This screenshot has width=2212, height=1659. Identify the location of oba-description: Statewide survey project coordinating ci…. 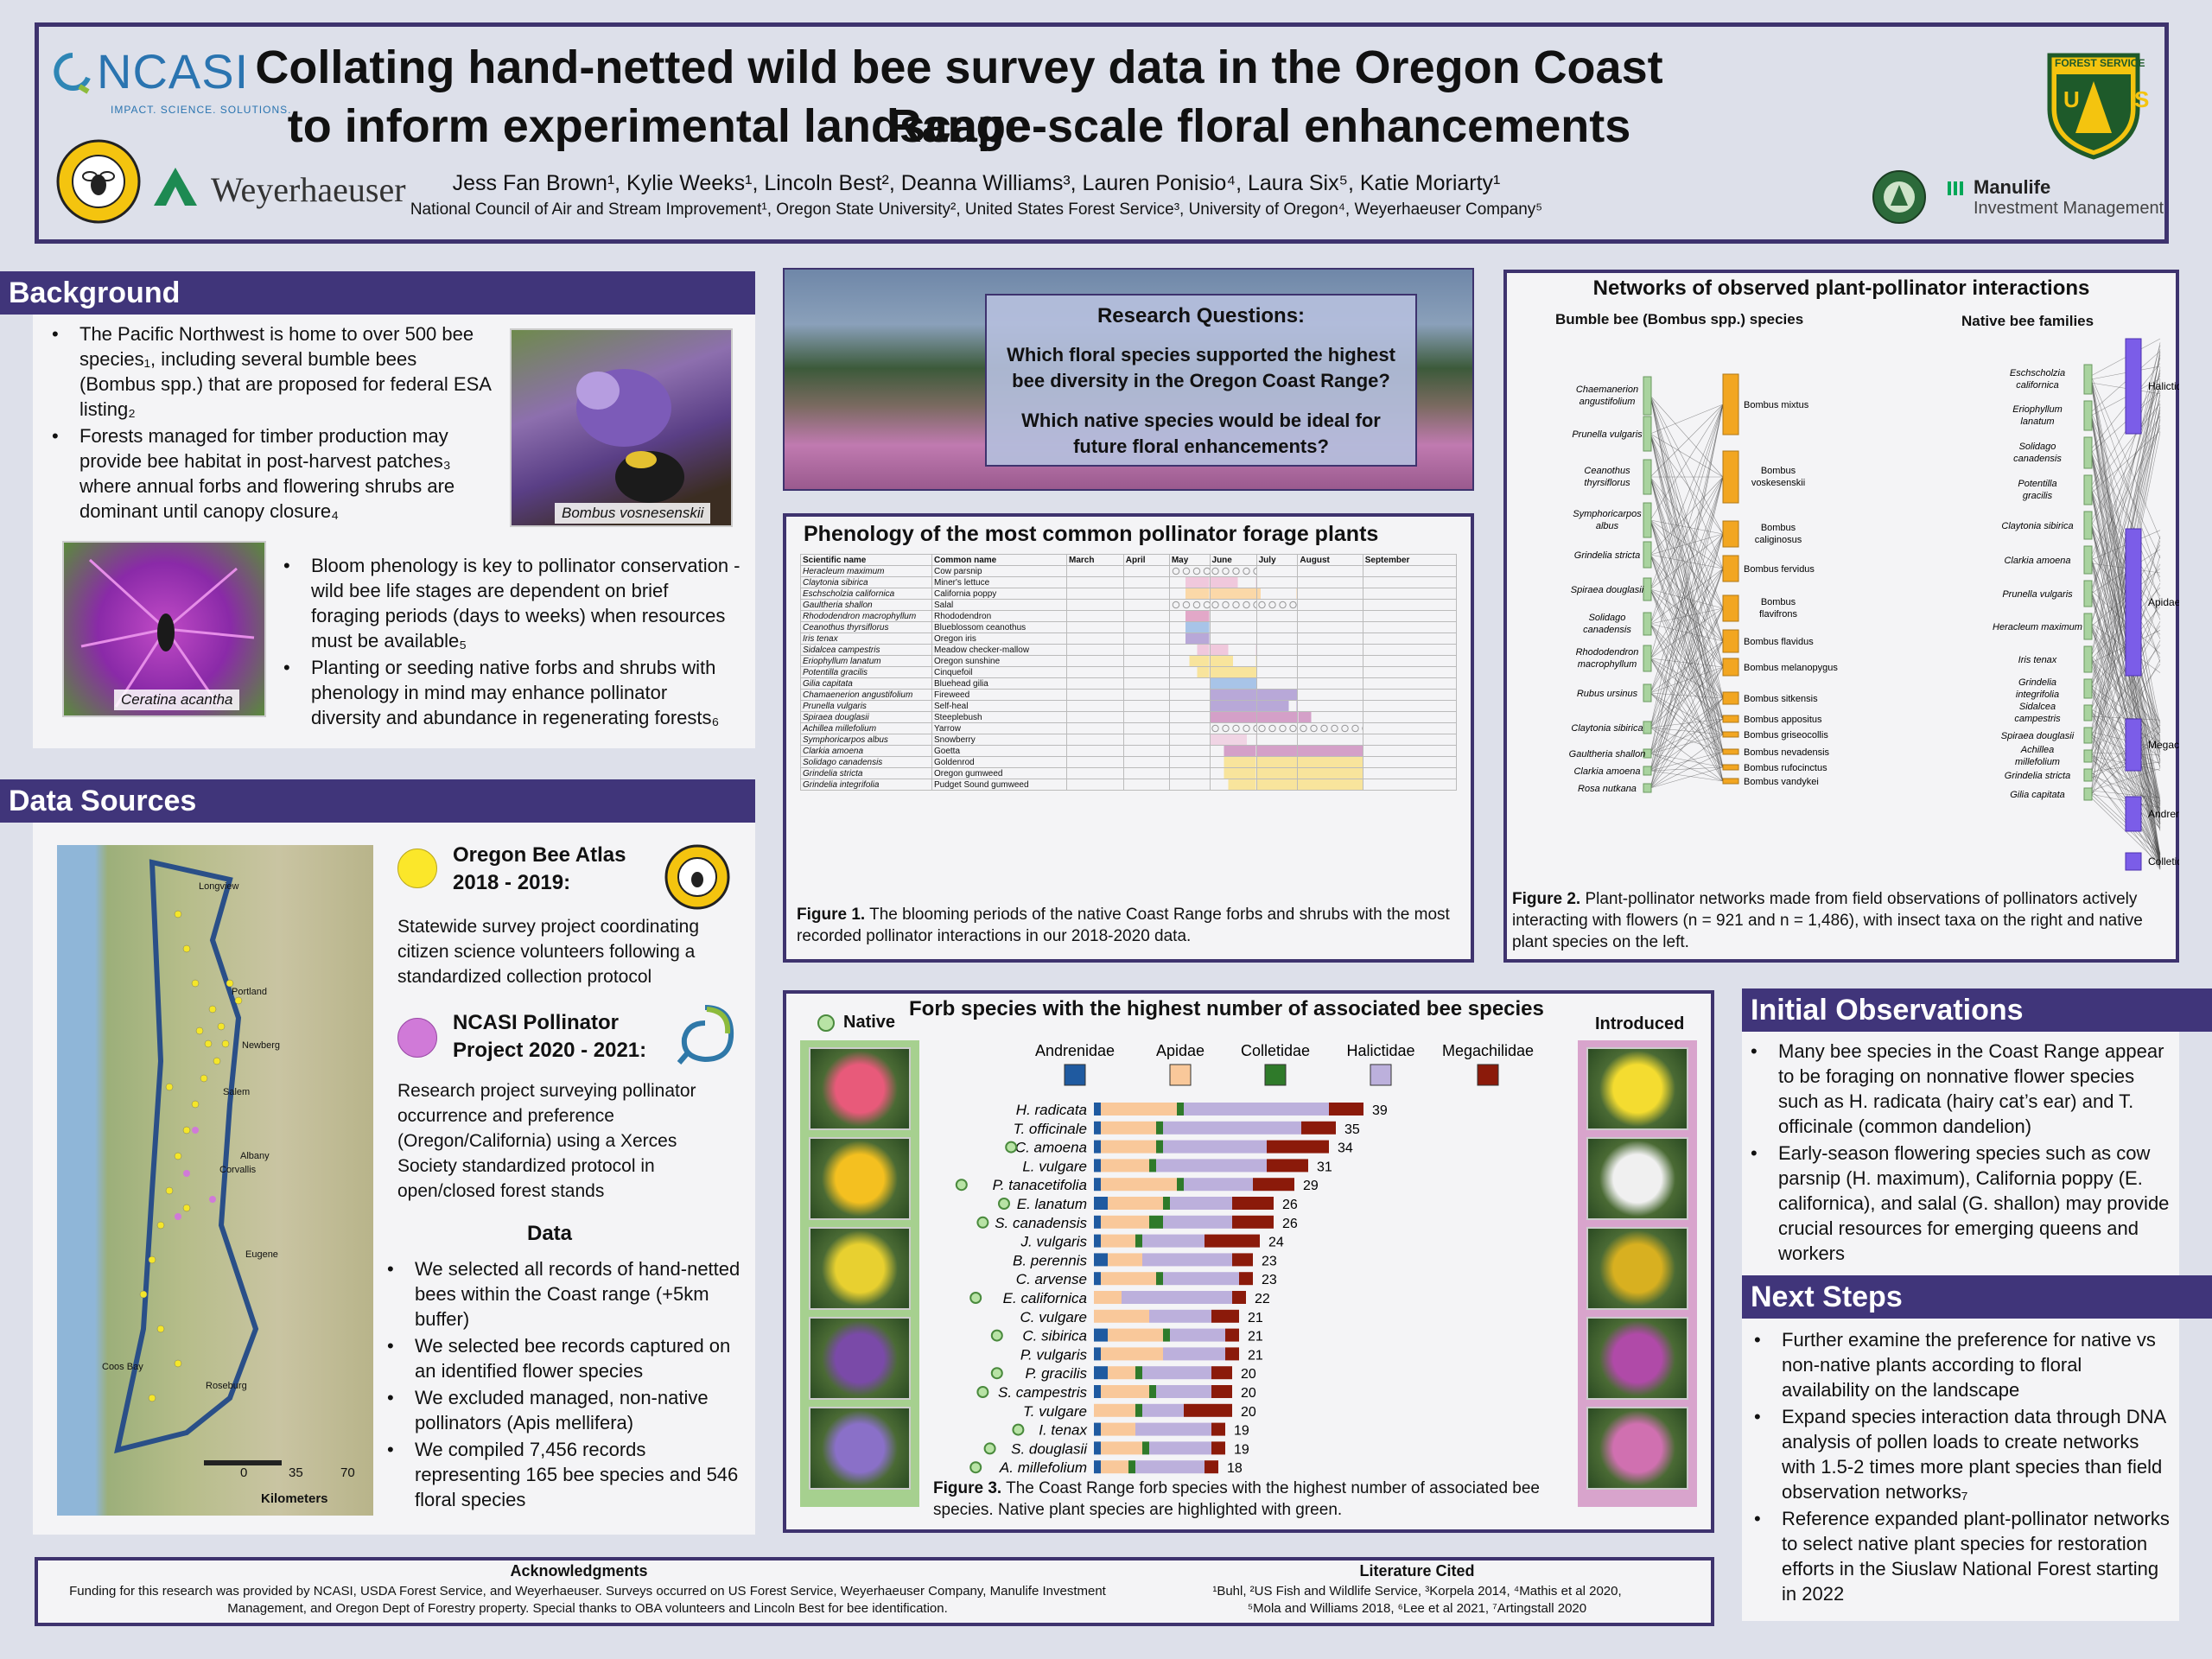
(548, 952).